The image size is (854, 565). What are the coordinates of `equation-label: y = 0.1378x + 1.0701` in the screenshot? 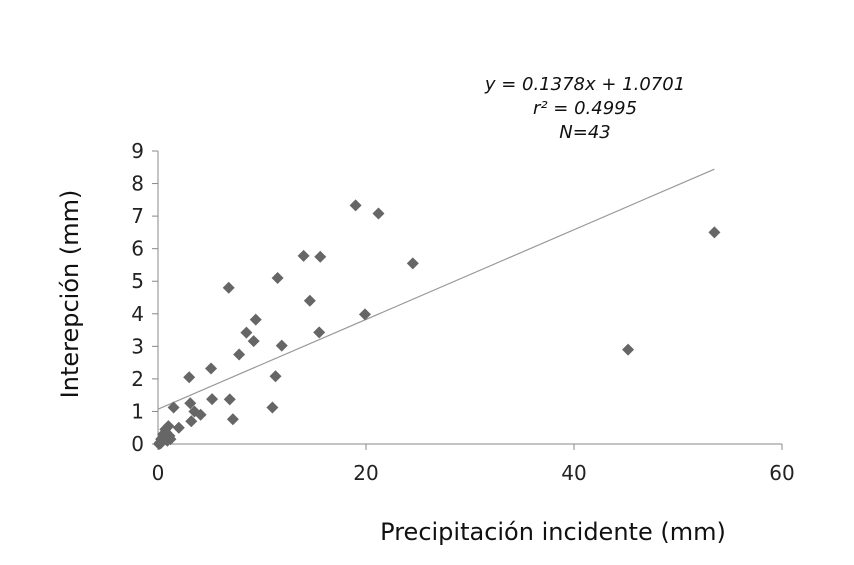 It's located at (584, 84).